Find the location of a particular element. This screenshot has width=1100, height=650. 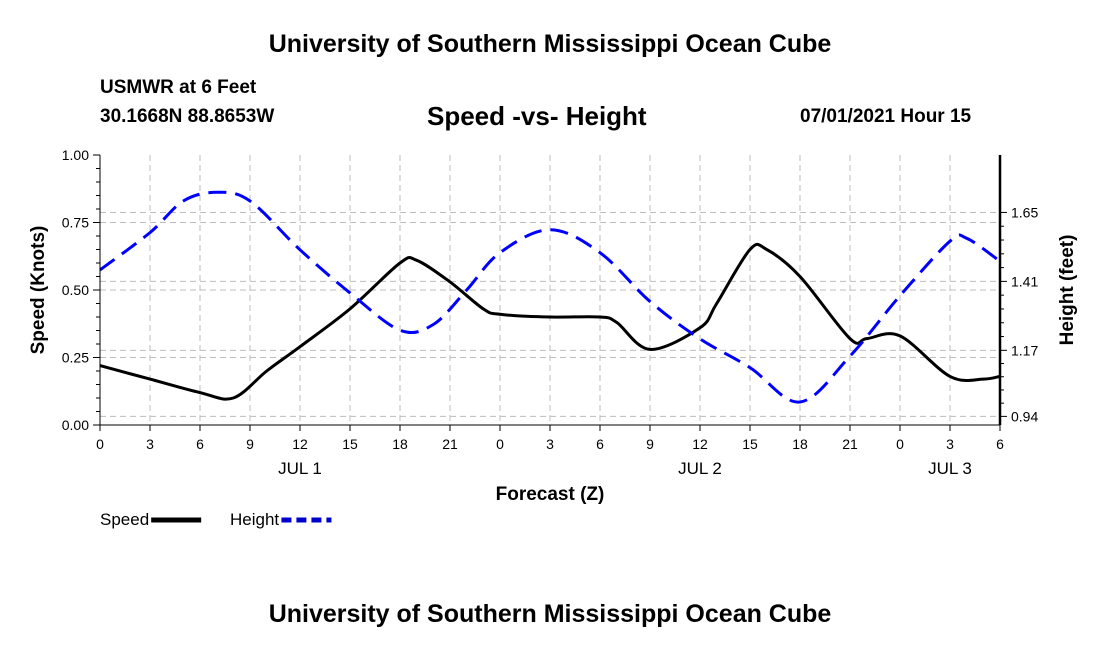

chart-title: Speed -vs- Height is located at coordinates (537, 116).